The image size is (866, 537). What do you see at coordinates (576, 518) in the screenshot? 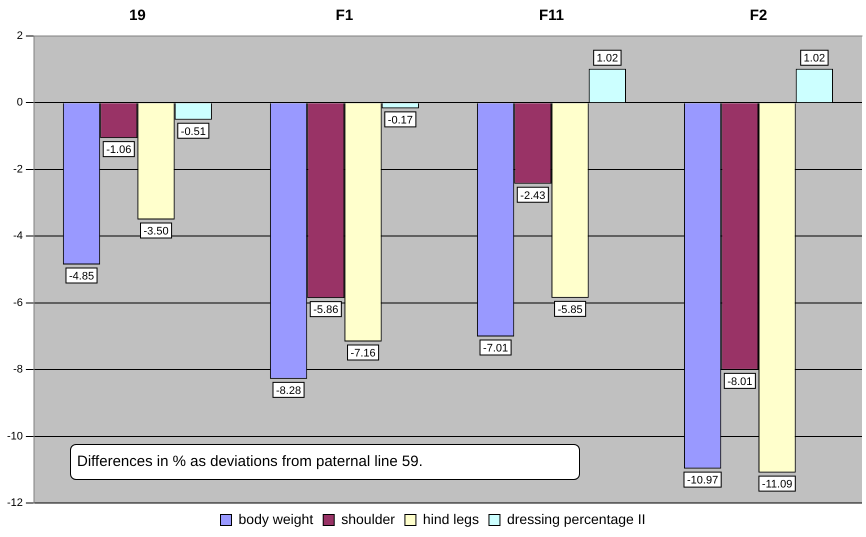
I see `legend-label: dressing percentage II` at bounding box center [576, 518].